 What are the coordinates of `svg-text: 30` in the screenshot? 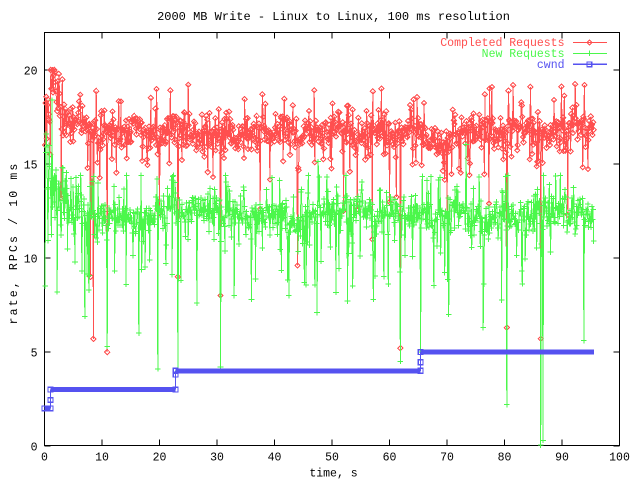 It's located at (217, 458).